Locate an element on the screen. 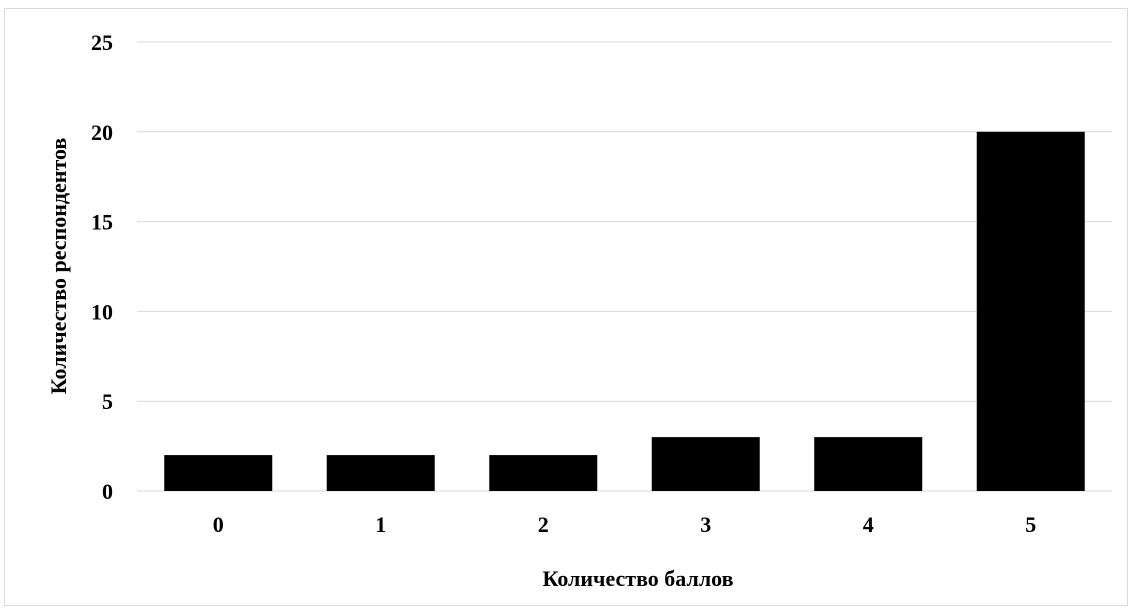 The image size is (1131, 609). y-tick-labels: 0 5 10 15 20 25 is located at coordinates (102, 267).